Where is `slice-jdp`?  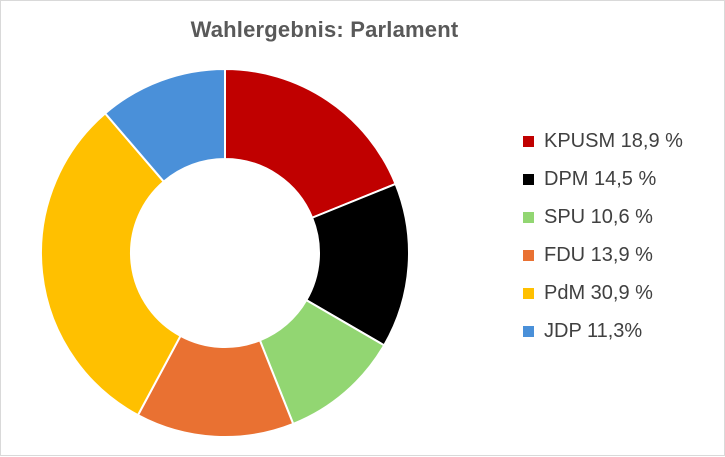
slice-jdp is located at coordinates (164, 125).